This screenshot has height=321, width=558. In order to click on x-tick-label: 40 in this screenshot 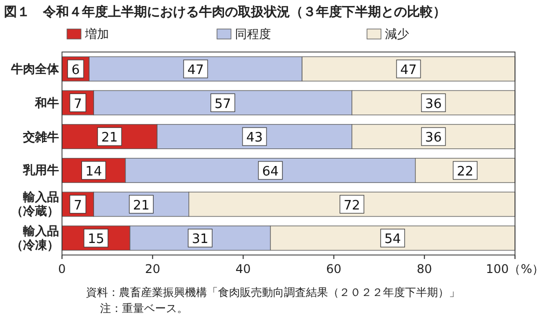, I will do `click(243, 269)`.